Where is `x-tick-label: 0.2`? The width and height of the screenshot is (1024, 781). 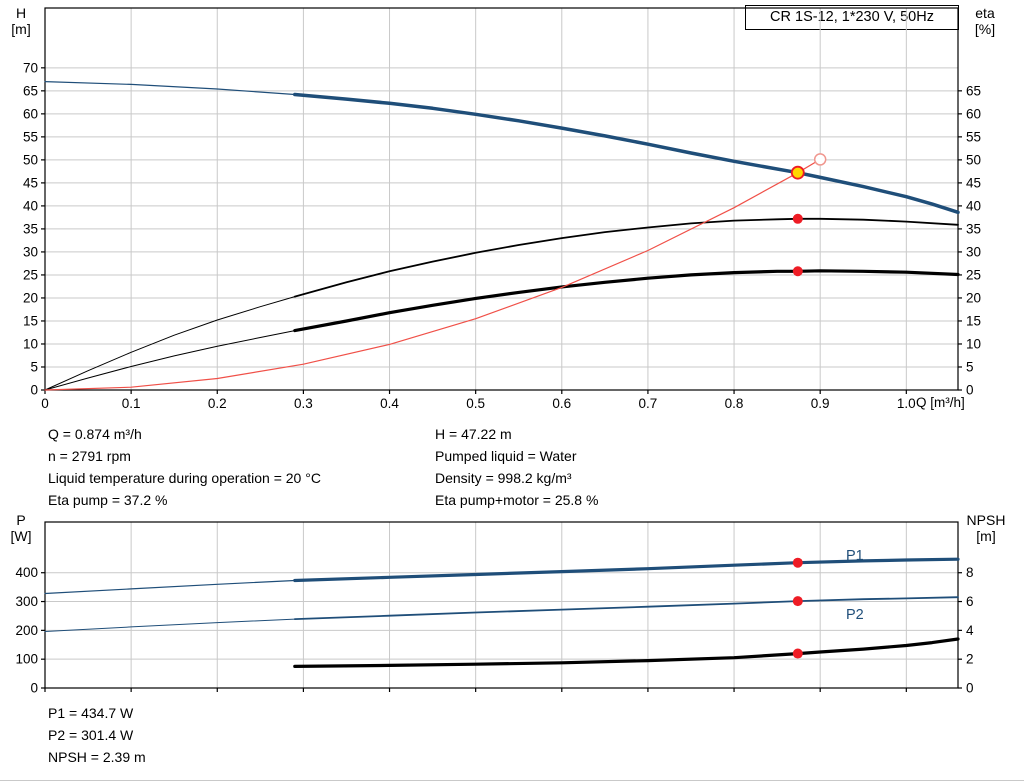
x-tick-label: 0.2 is located at coordinates (217, 403).